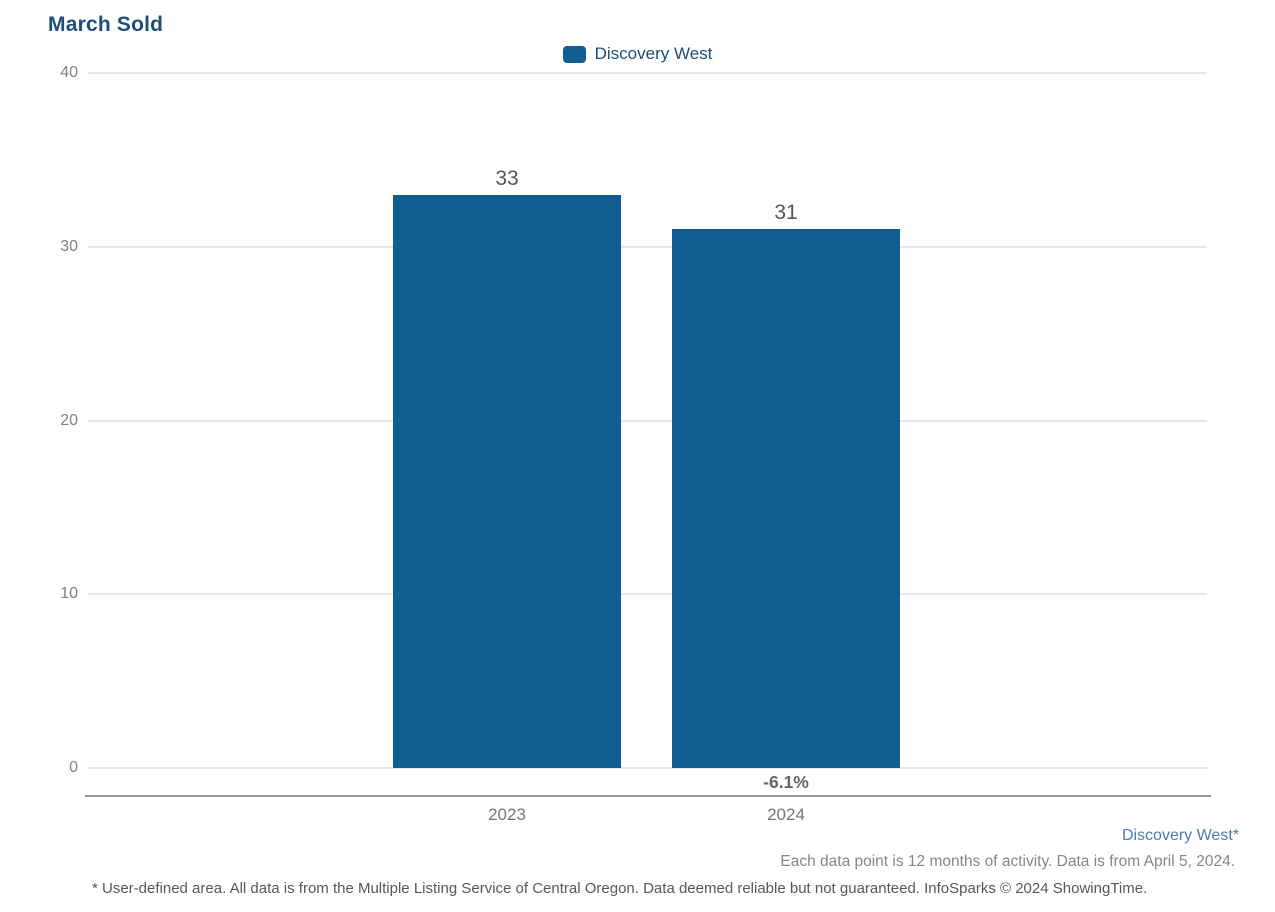 This screenshot has width=1275, height=912. I want to click on pct-change-label-2024: -6.1%, so click(786, 782).